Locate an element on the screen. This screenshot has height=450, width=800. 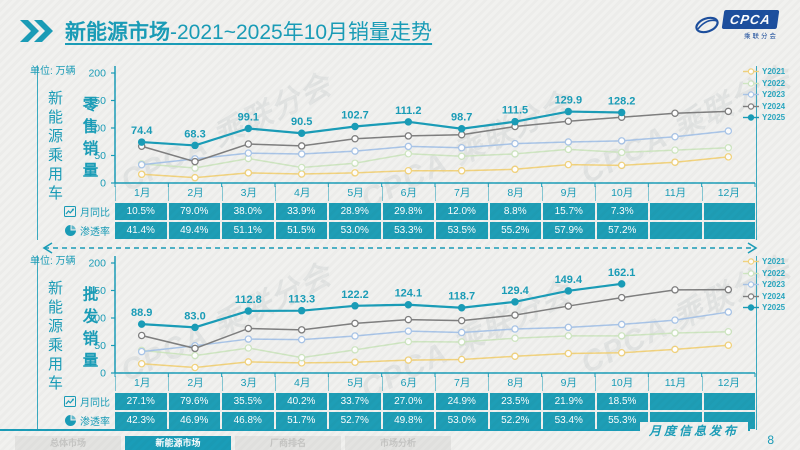
data-cell: 53.0% is located at coordinates (462, 420).